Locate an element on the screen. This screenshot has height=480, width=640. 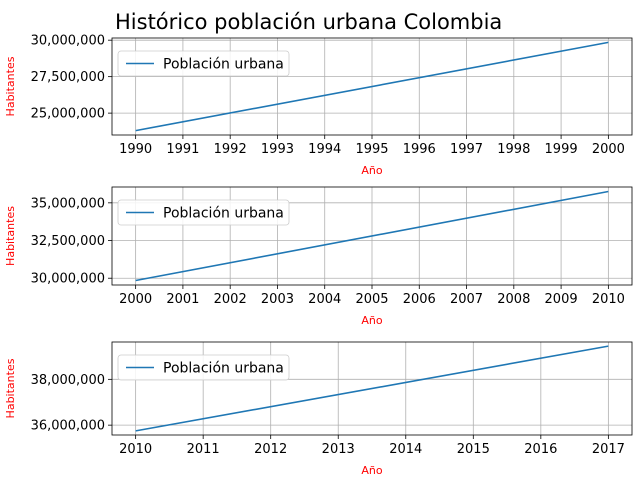
x-tick-label: 1995 is located at coordinates (371, 149).